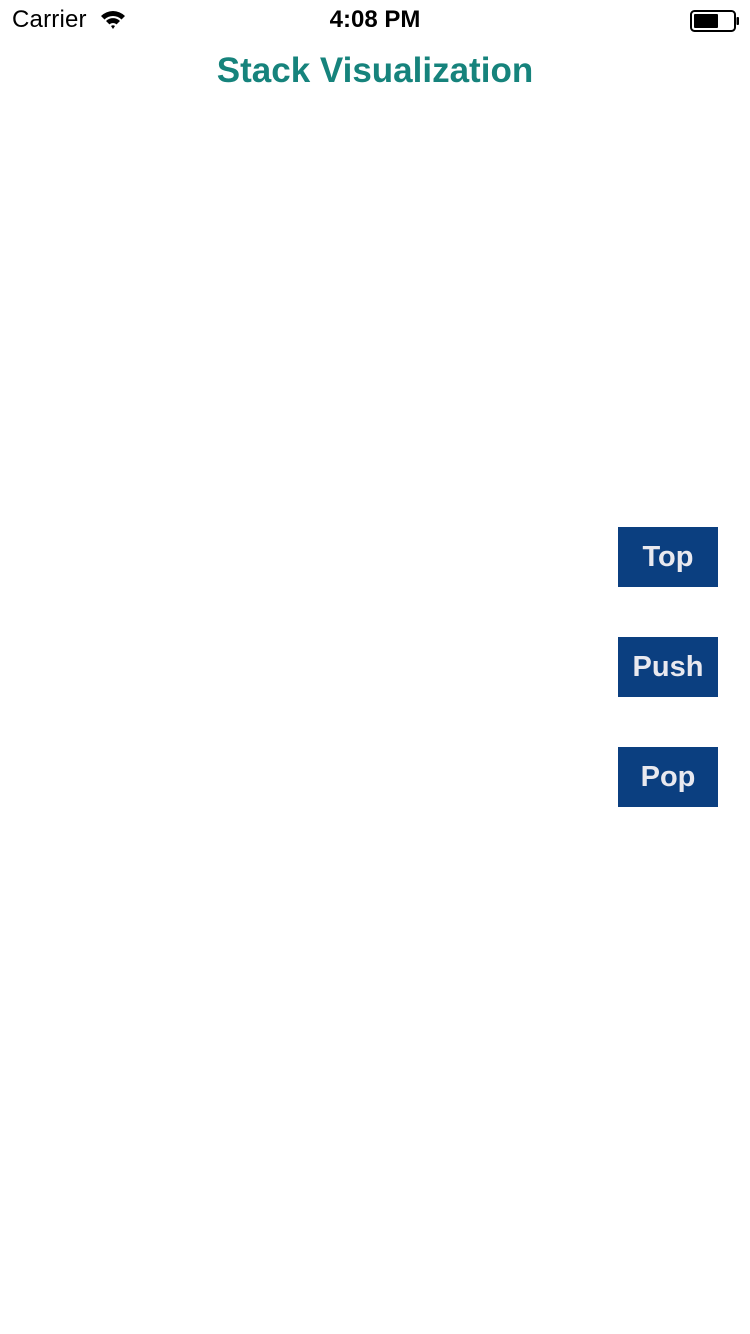  Describe the element at coordinates (668, 557) in the screenshot. I see `top-button: Top` at that location.